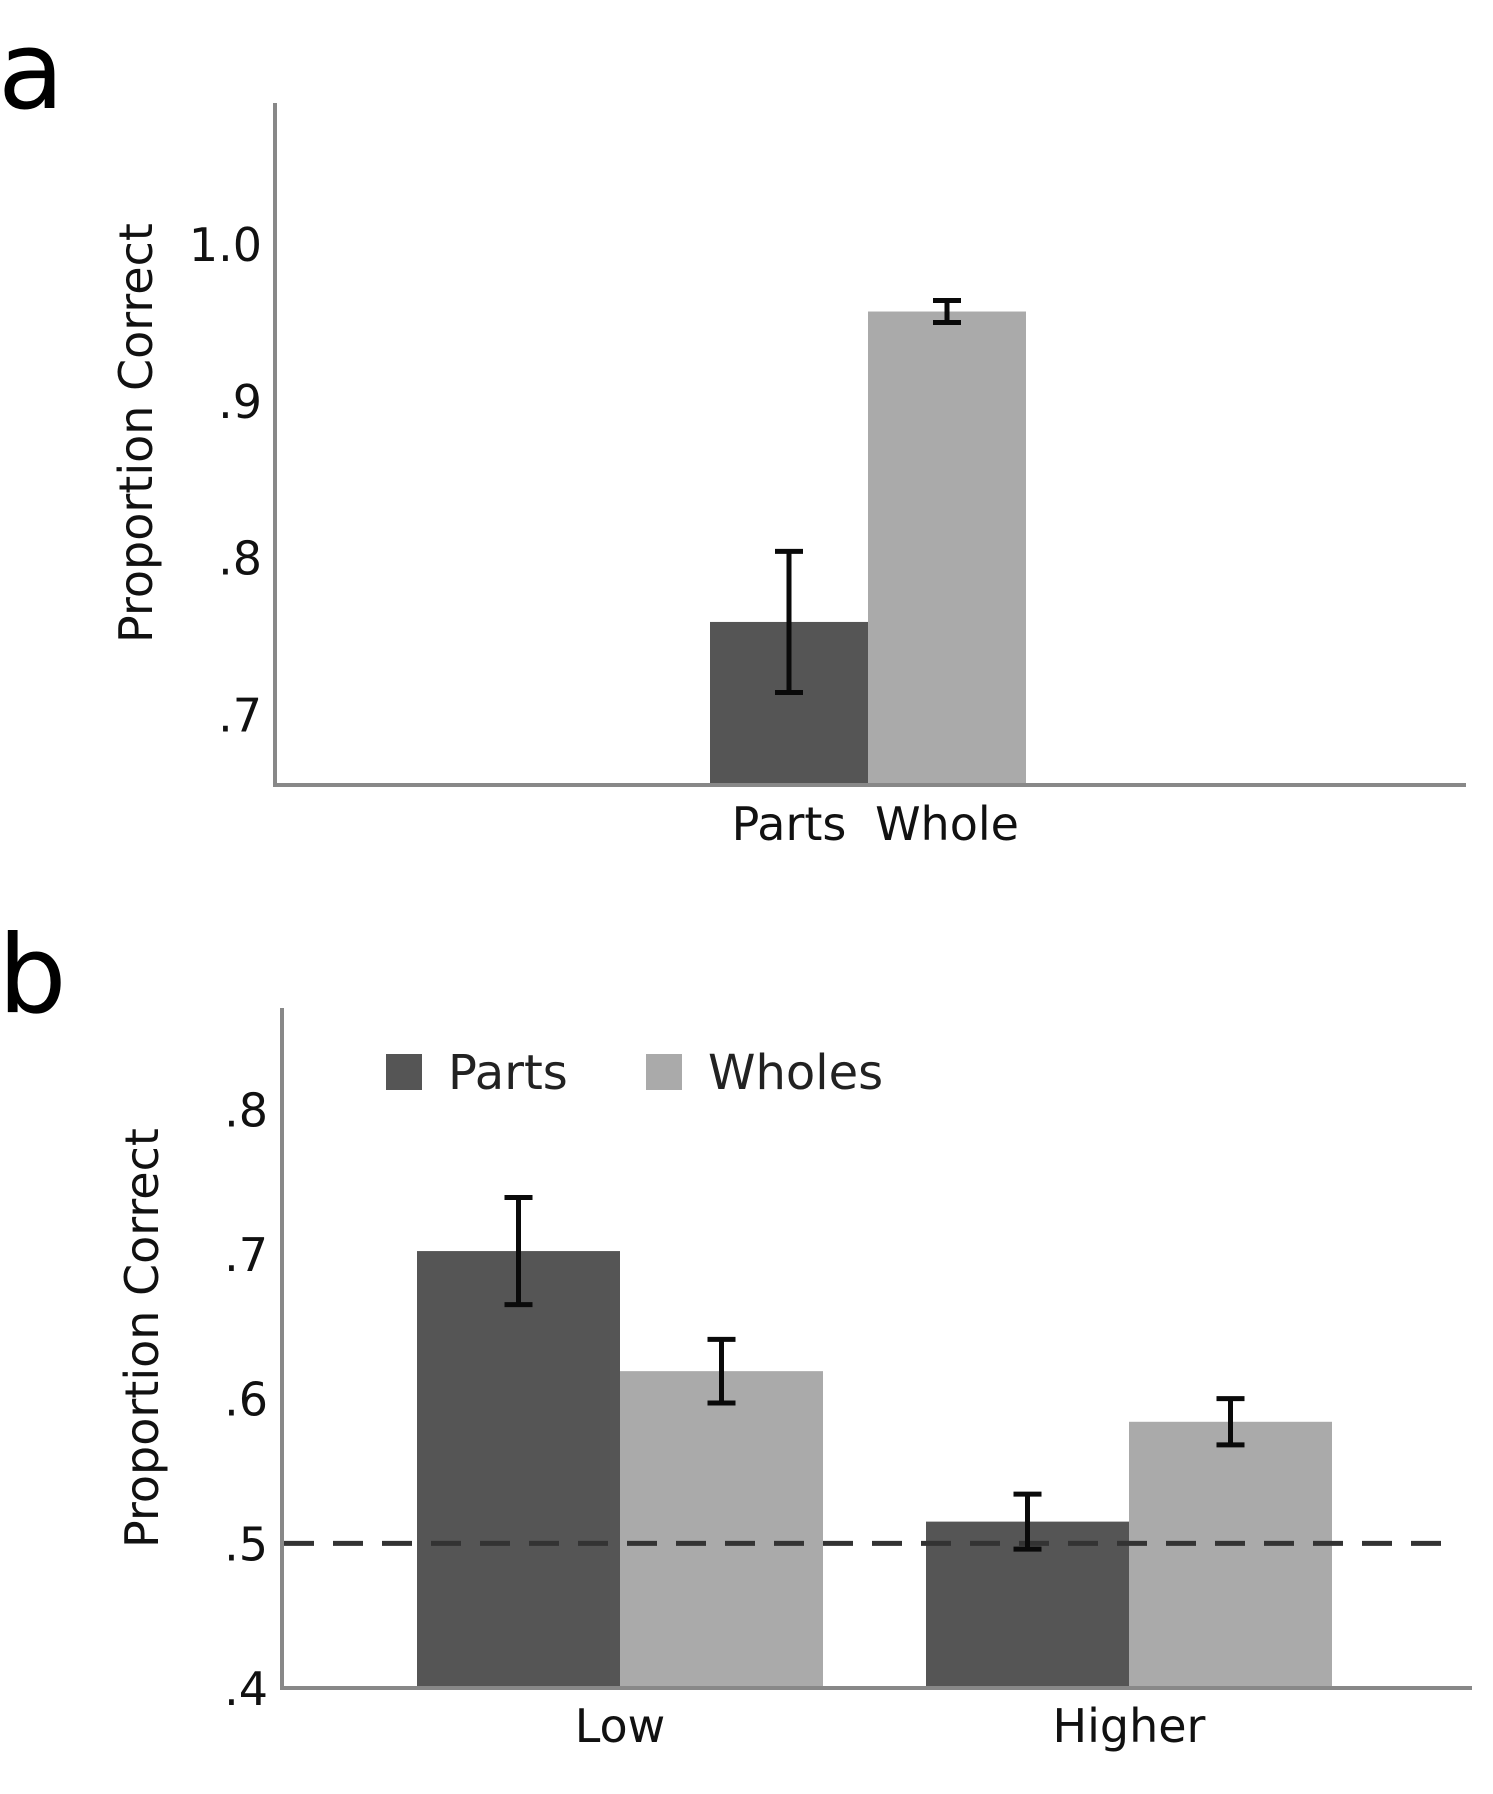 Image resolution: width=1493 pixels, height=1794 pixels. What do you see at coordinates (721, 1529) in the screenshot?
I see `bar-low-wholes` at bounding box center [721, 1529].